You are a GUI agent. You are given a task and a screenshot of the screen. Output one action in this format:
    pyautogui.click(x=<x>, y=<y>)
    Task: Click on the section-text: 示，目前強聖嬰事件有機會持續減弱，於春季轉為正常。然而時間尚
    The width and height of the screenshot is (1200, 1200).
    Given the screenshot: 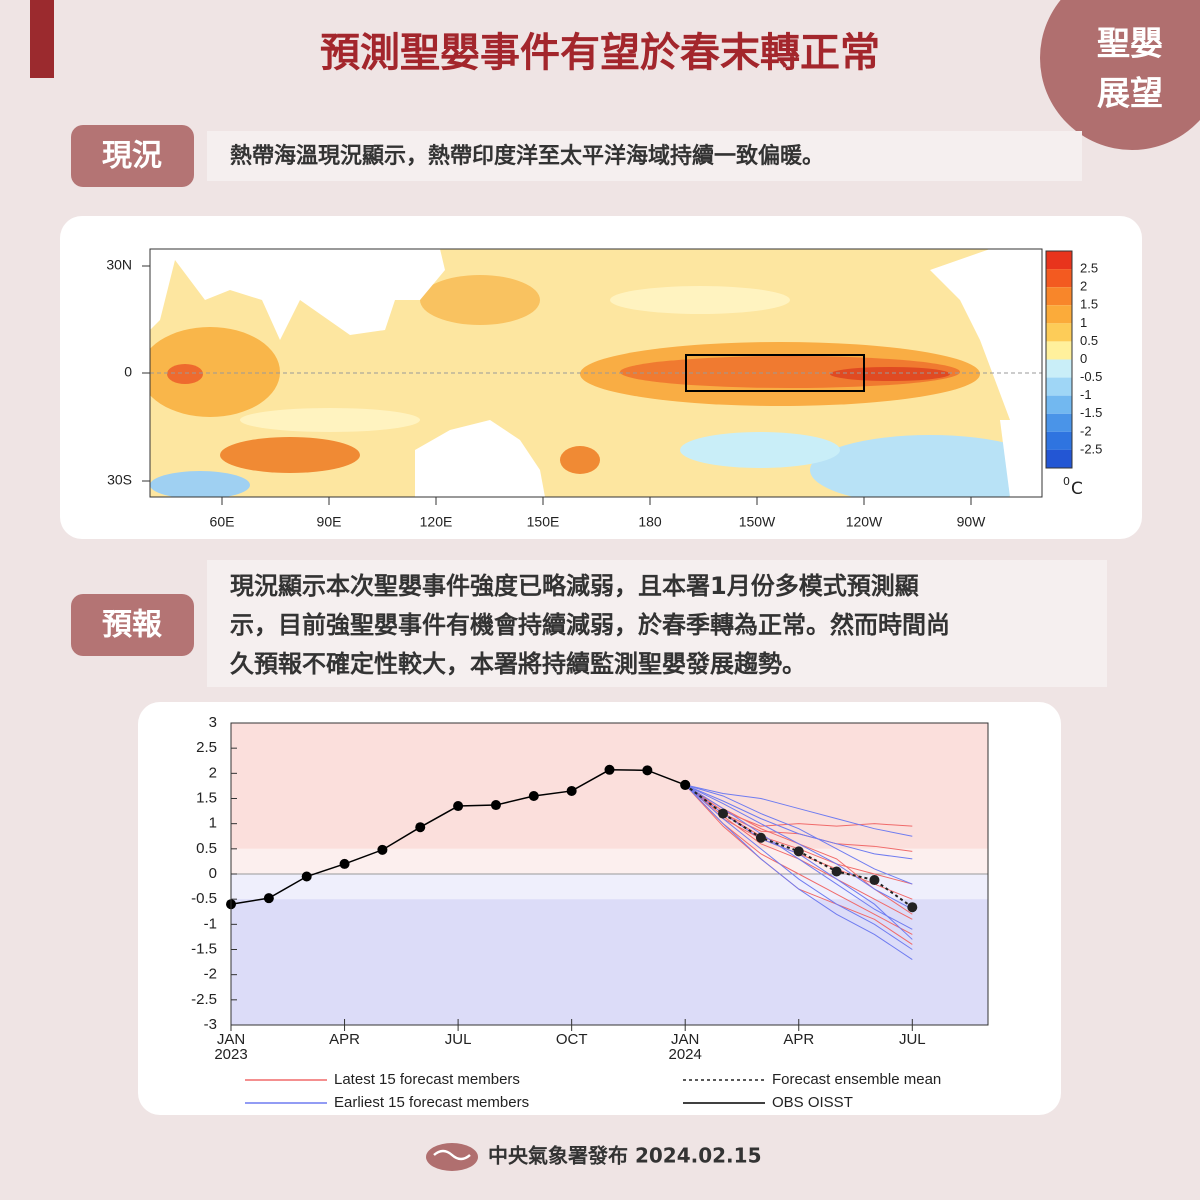 What is the action you would take?
    pyautogui.click(x=590, y=625)
    